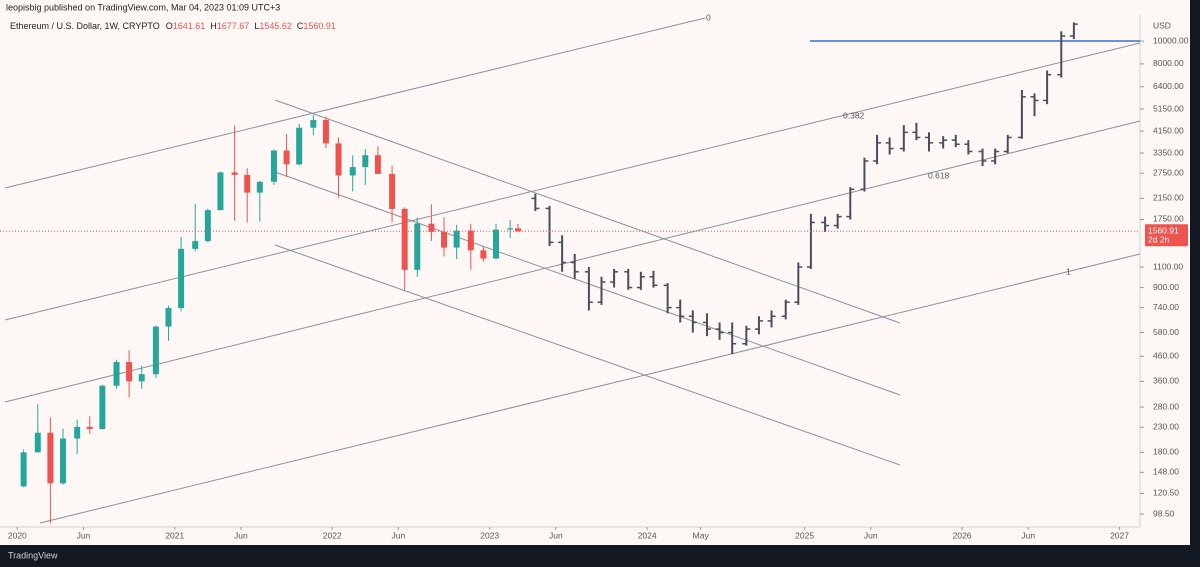 Image resolution: width=1200 pixels, height=567 pixels. What do you see at coordinates (319, 26) in the screenshot?
I see `ohlc-value: 1560.91` at bounding box center [319, 26].